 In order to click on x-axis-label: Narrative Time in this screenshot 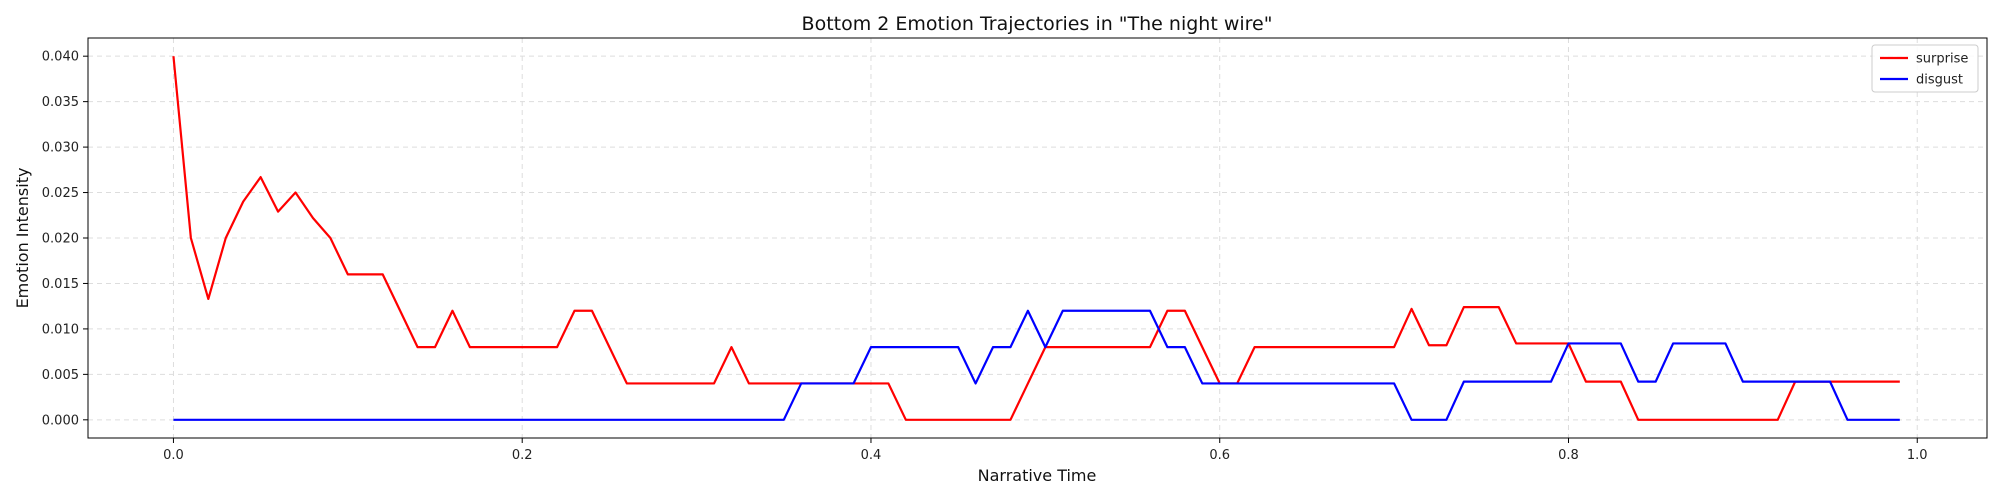, I will do `click(1037, 475)`.